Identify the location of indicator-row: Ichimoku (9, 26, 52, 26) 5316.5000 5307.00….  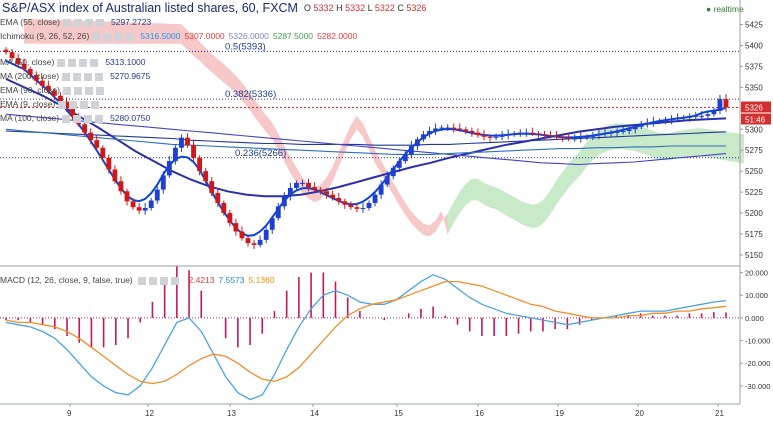
(178, 36).